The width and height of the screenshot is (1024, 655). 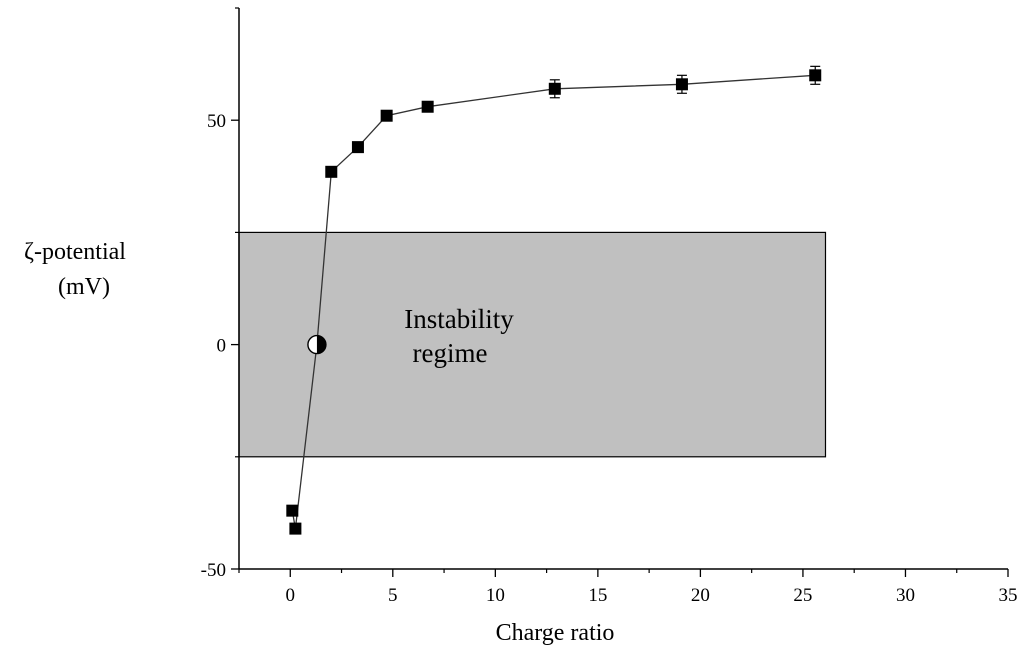 What do you see at coordinates (555, 633) in the screenshot?
I see `x-axis-title: Charge ratio` at bounding box center [555, 633].